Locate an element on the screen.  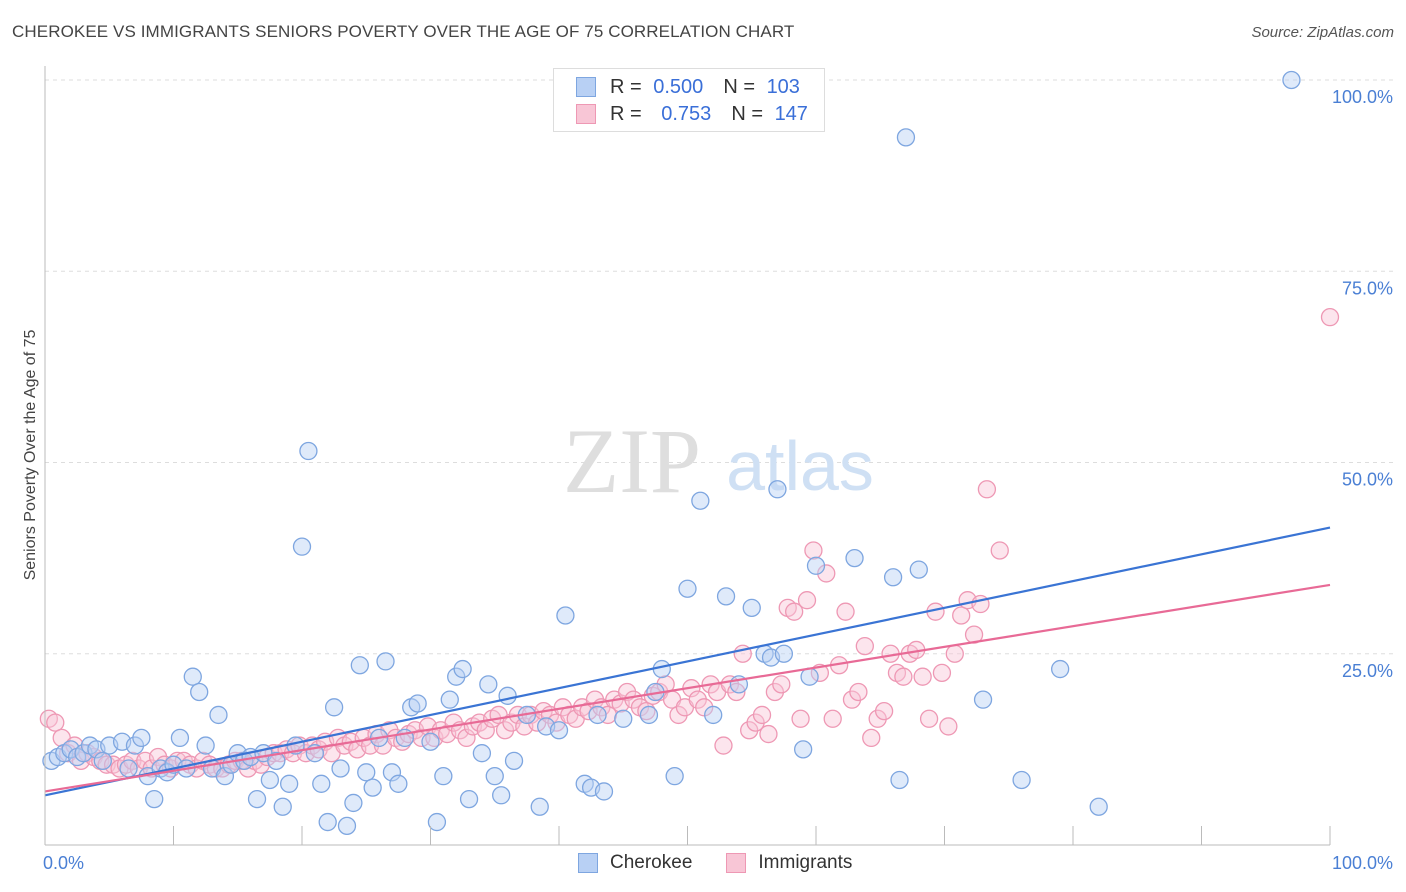
x-tick-label: 100.0% is located at coordinates (1362, 863).